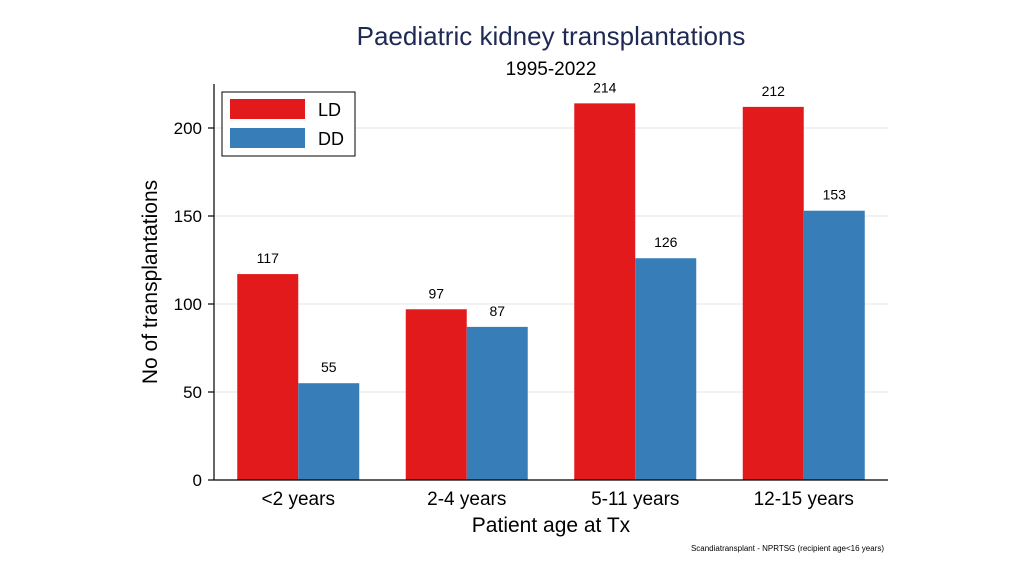 The height and width of the screenshot is (576, 1024). Describe the element at coordinates (188, 304) in the screenshot. I see `y-tick-label: 100` at that location.